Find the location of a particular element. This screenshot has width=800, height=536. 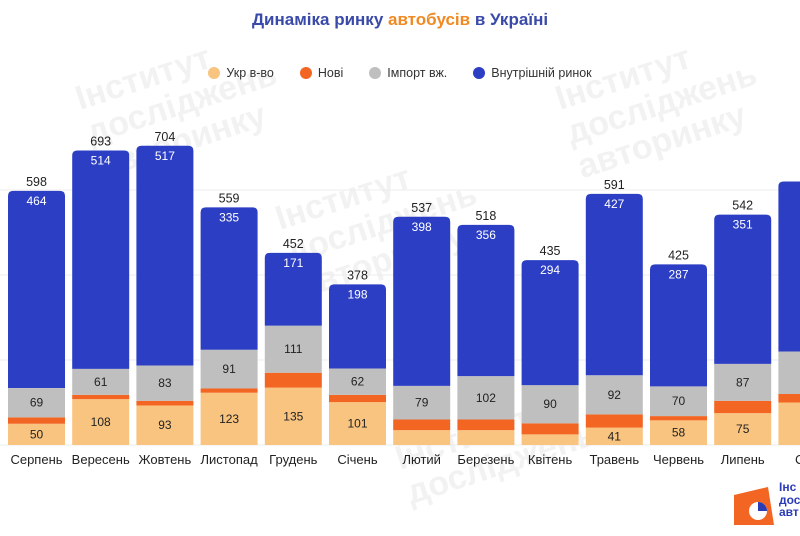

legend-item-domestic: Внутрішній ринок is located at coordinates (532, 73).